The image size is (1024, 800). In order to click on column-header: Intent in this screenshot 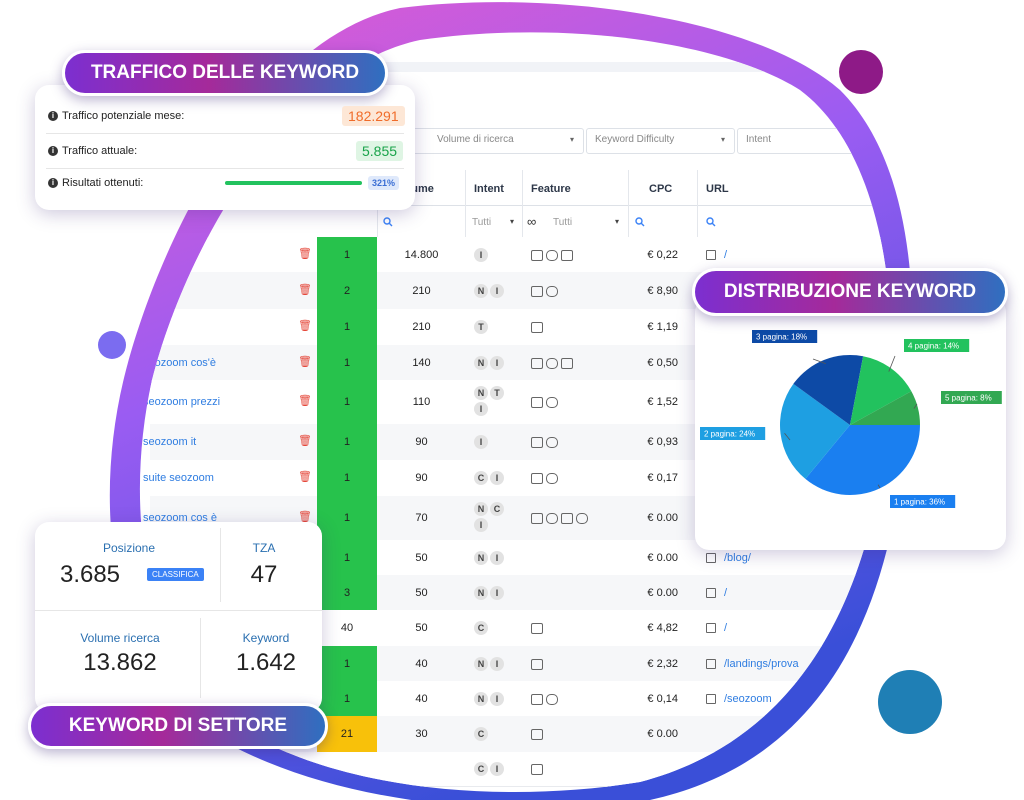, I will do `click(489, 189)`.